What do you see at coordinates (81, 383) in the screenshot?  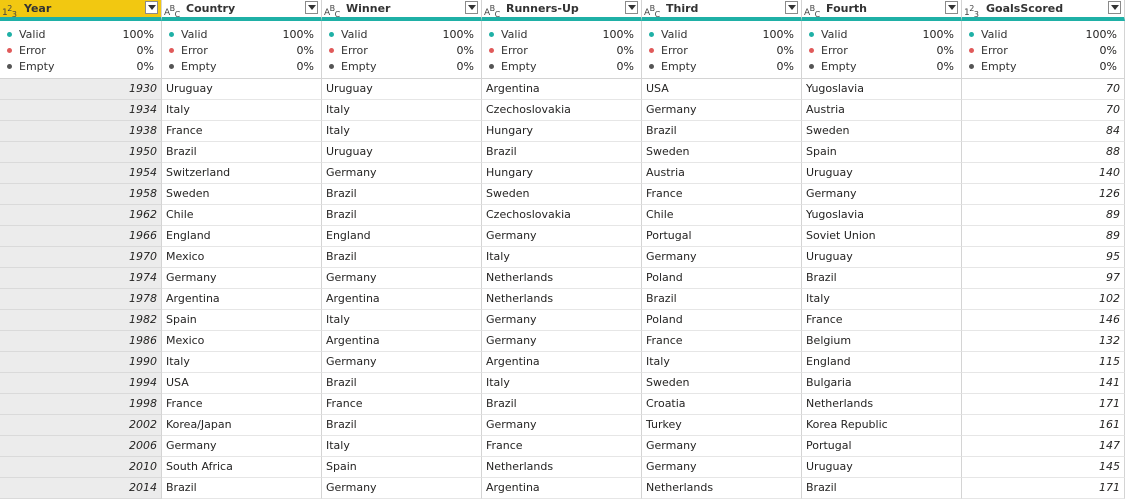 I see `cell-year: 1994` at bounding box center [81, 383].